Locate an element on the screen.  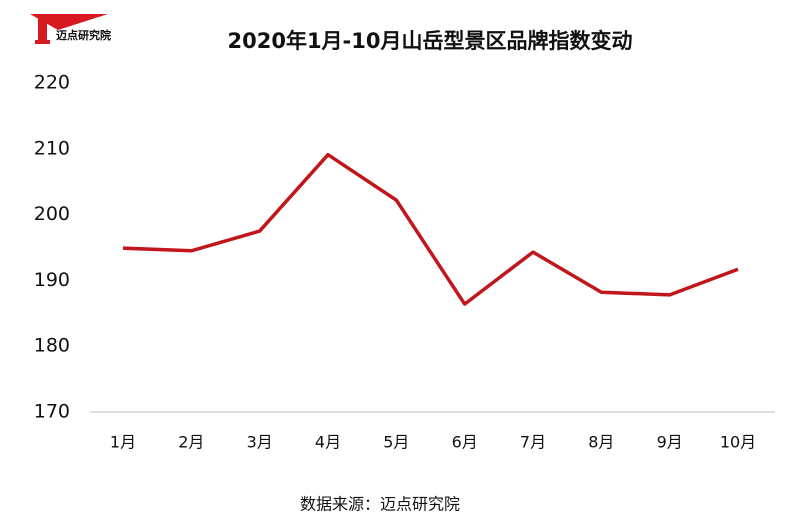
x-tick-label: 10月 is located at coordinates (738, 442).